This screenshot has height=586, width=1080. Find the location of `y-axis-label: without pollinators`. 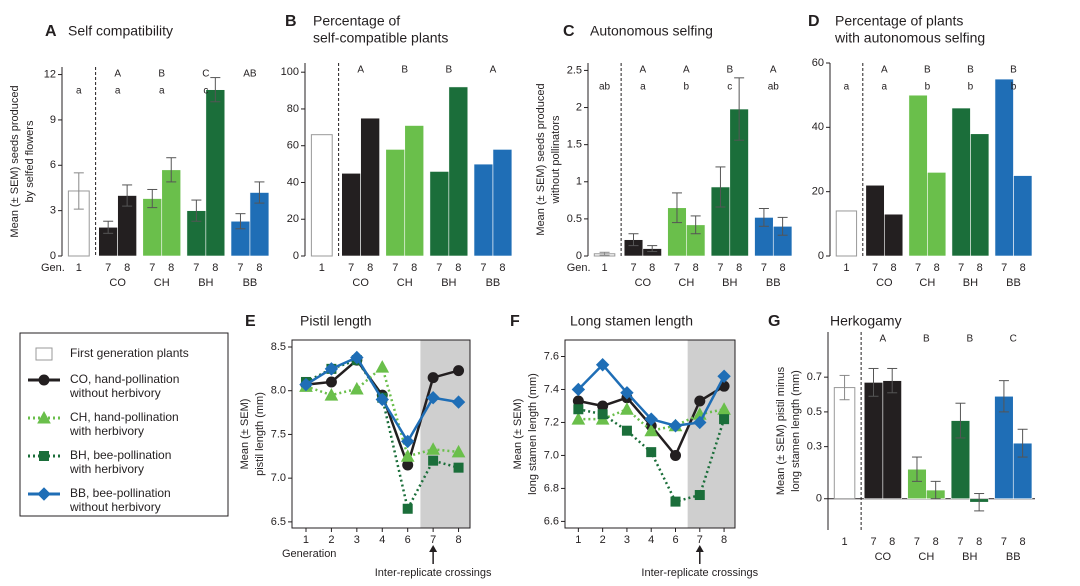

y-axis-label: without pollinators is located at coordinates (556, 160).